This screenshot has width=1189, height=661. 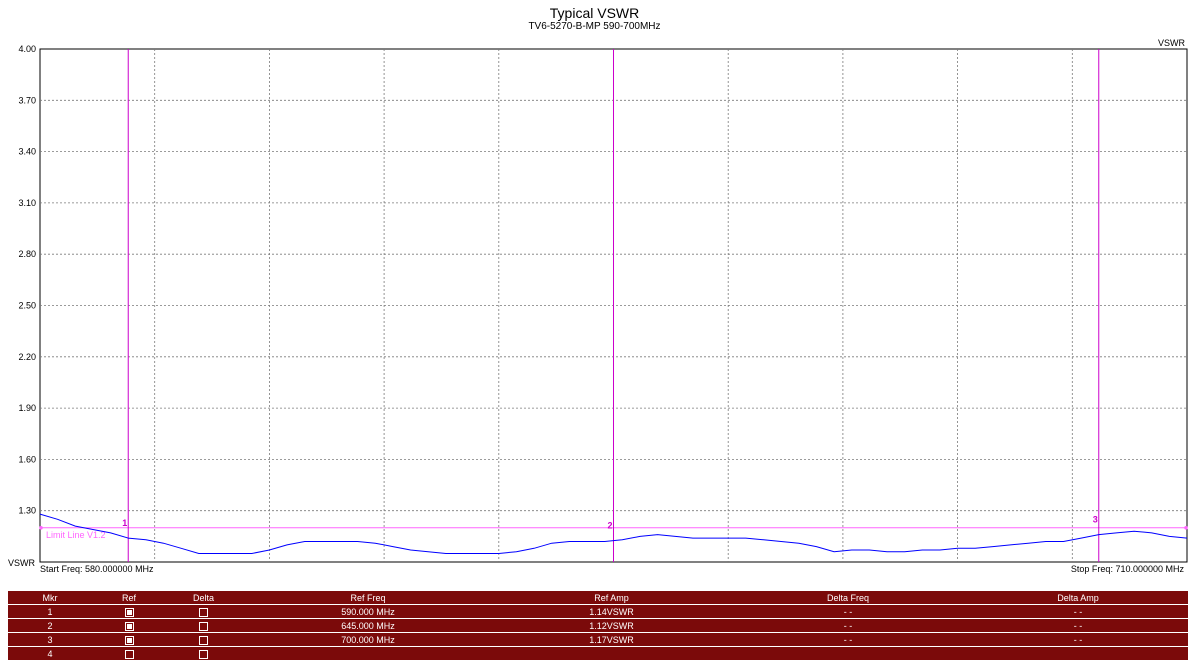 I want to click on y-axis-label-bottom: VSWR, so click(x=22, y=563).